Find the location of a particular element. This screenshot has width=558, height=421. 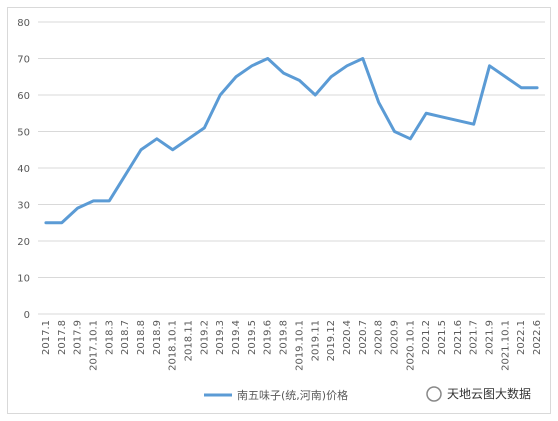

watermark: 天地云图大数据 is located at coordinates (478, 394).